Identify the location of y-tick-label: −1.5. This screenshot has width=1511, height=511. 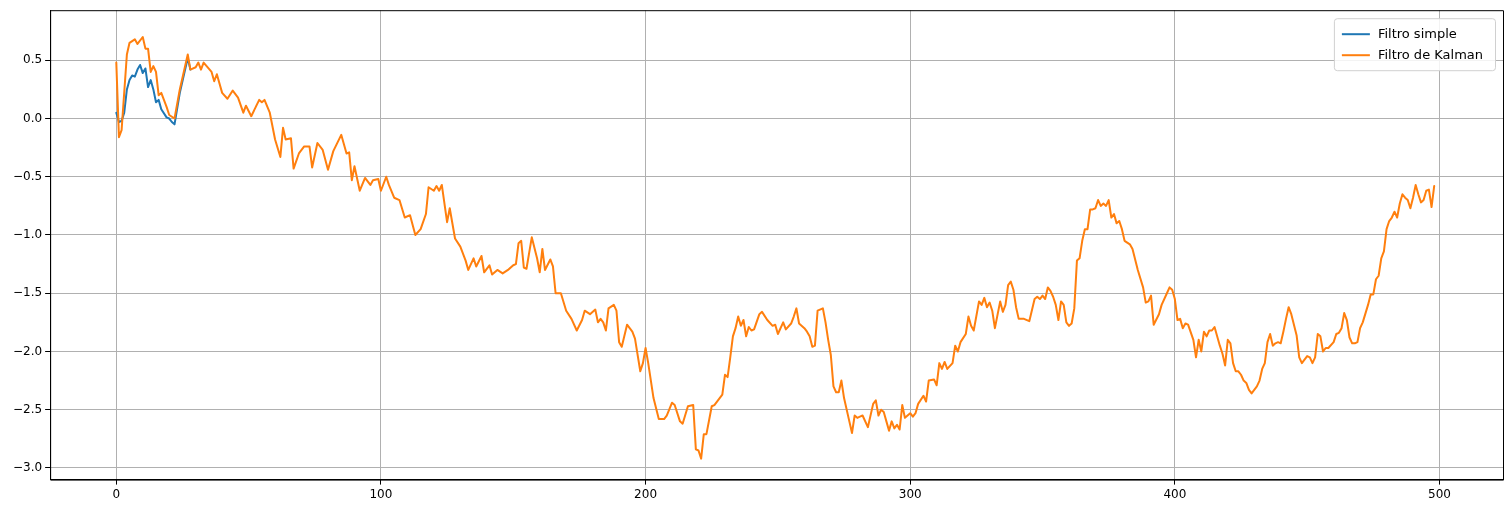
(28, 292).